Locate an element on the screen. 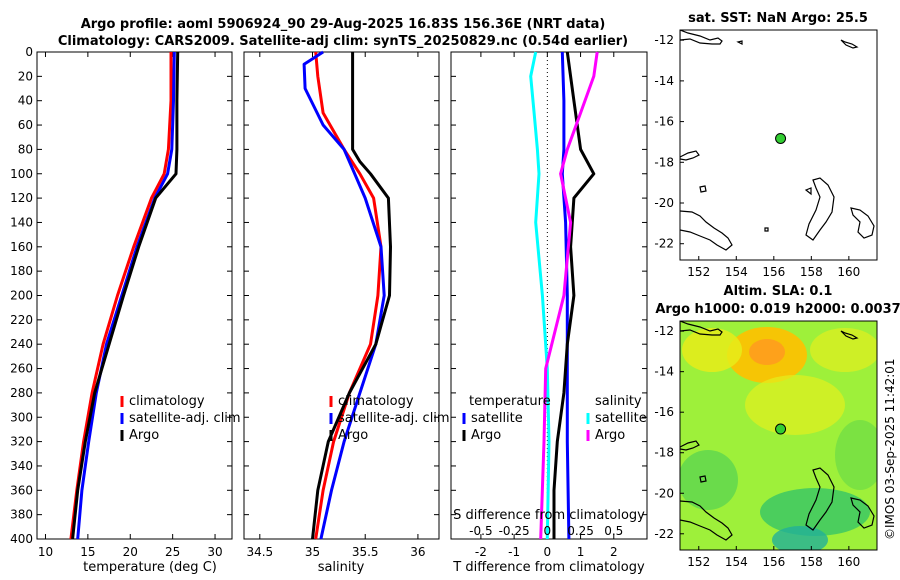 The height and width of the screenshot is (580, 900). sla-low-anomaly is located at coordinates (815, 512).